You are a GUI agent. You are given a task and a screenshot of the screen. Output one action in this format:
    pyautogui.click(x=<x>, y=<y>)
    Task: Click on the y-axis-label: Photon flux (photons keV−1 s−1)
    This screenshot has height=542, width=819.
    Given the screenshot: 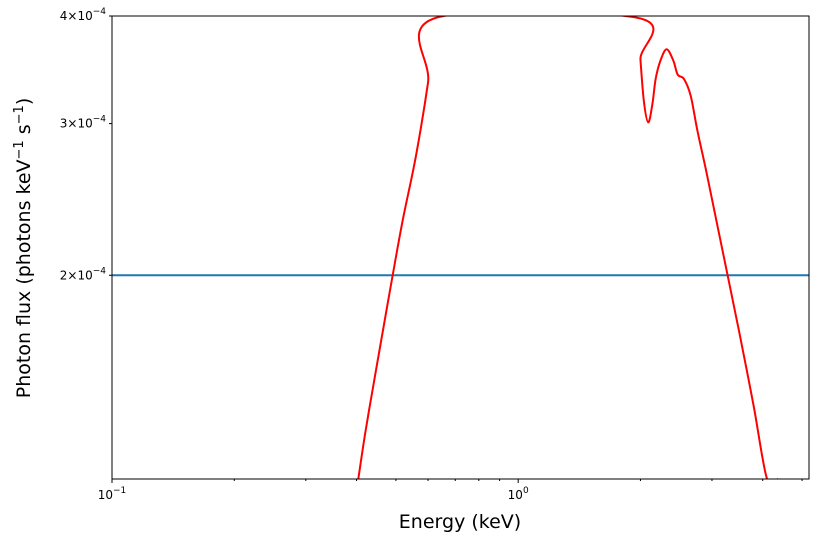 What is the action you would take?
    pyautogui.click(x=24, y=248)
    